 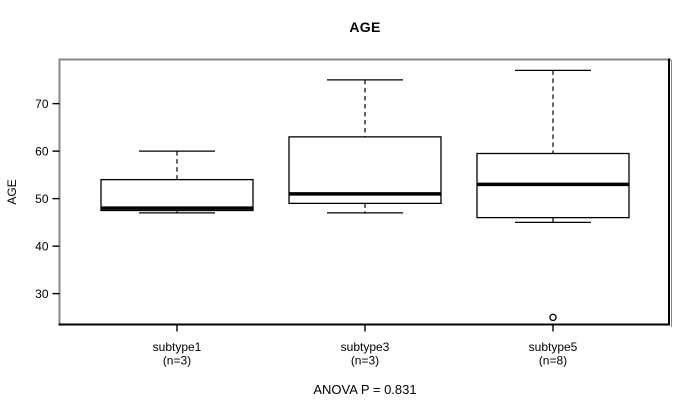 What do you see at coordinates (553, 347) in the screenshot?
I see `group-label: subtype5` at bounding box center [553, 347].